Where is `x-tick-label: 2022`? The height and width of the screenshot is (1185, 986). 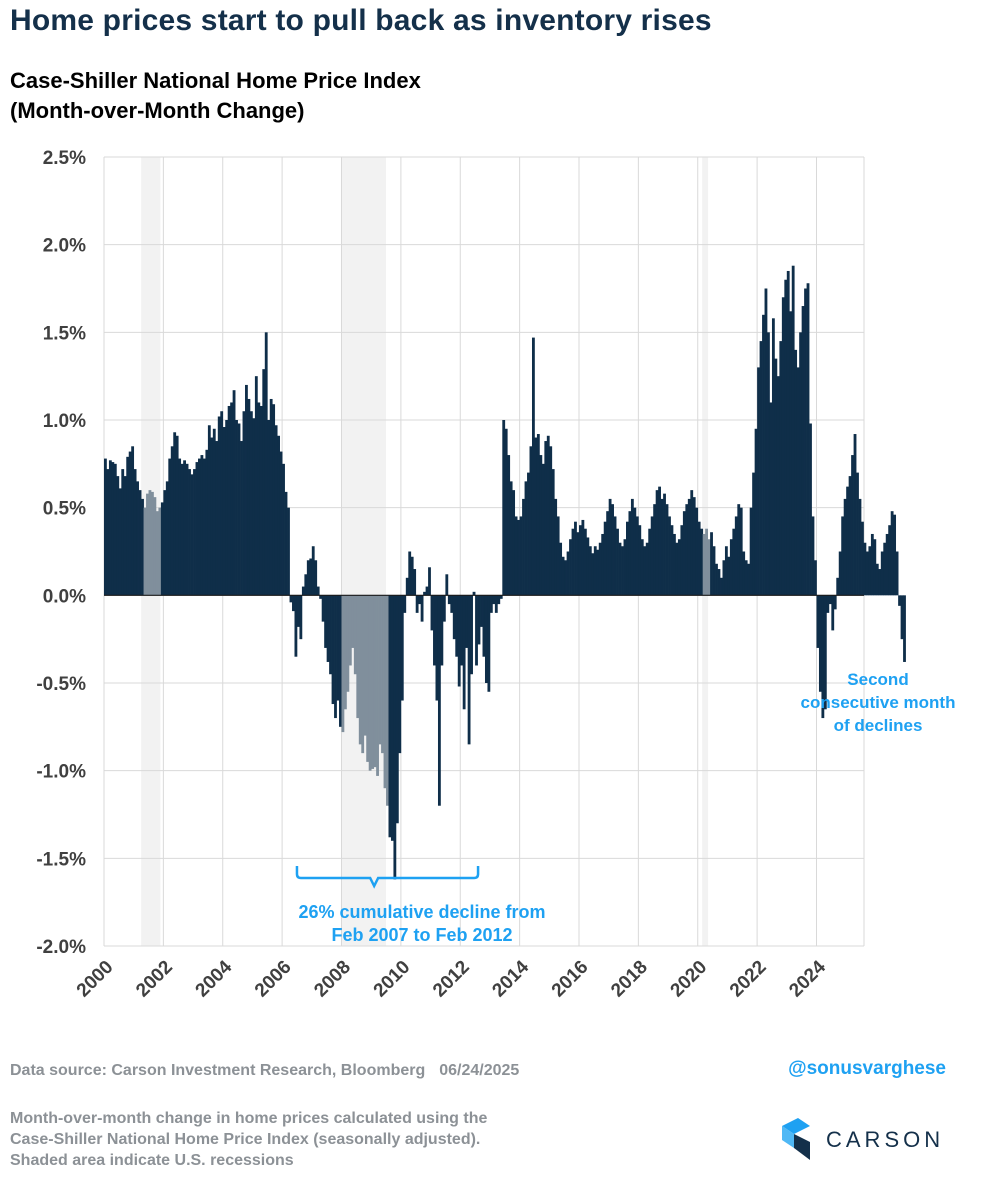
x-tick-label: 2022 is located at coordinates (748, 979).